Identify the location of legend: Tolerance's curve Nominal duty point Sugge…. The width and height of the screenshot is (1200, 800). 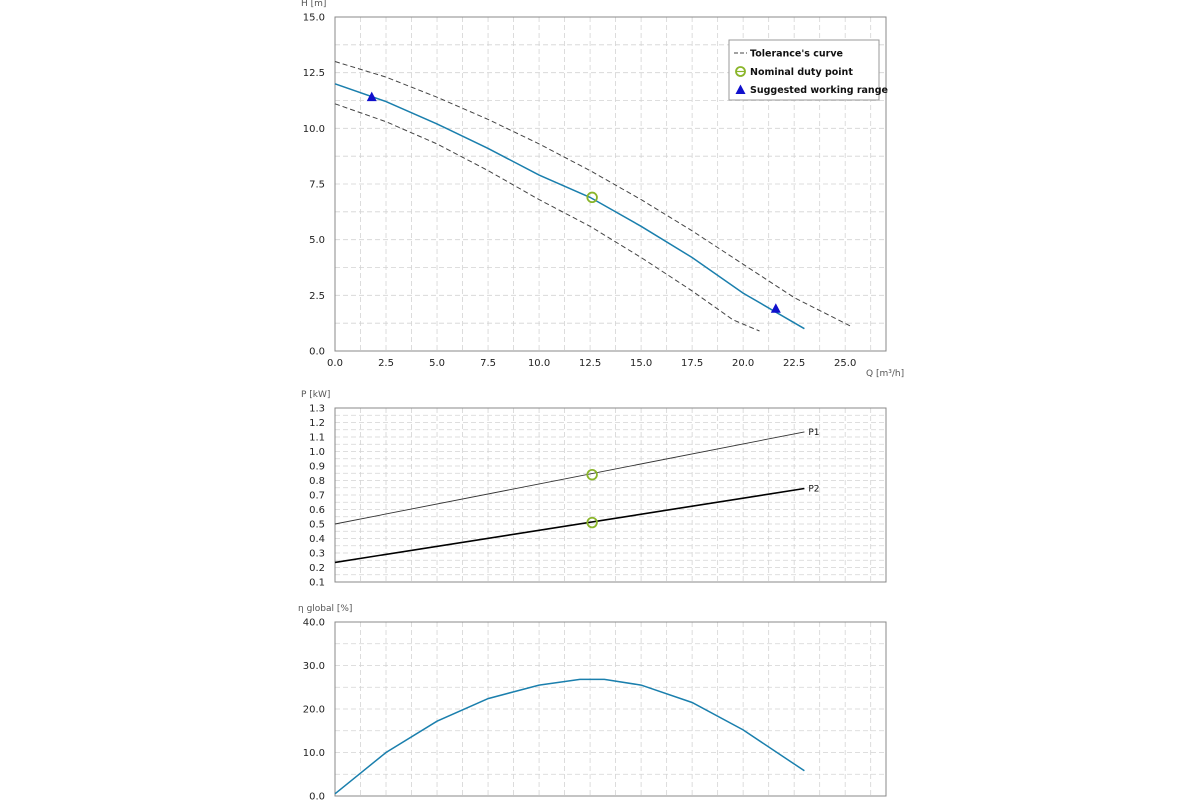
(808, 70).